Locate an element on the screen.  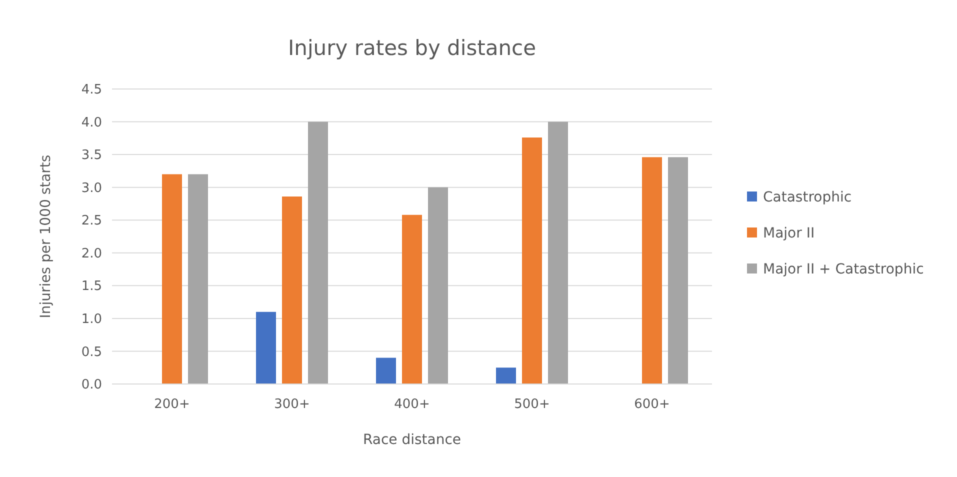
y-tick-label: 3.0 is located at coordinates (91, 188).